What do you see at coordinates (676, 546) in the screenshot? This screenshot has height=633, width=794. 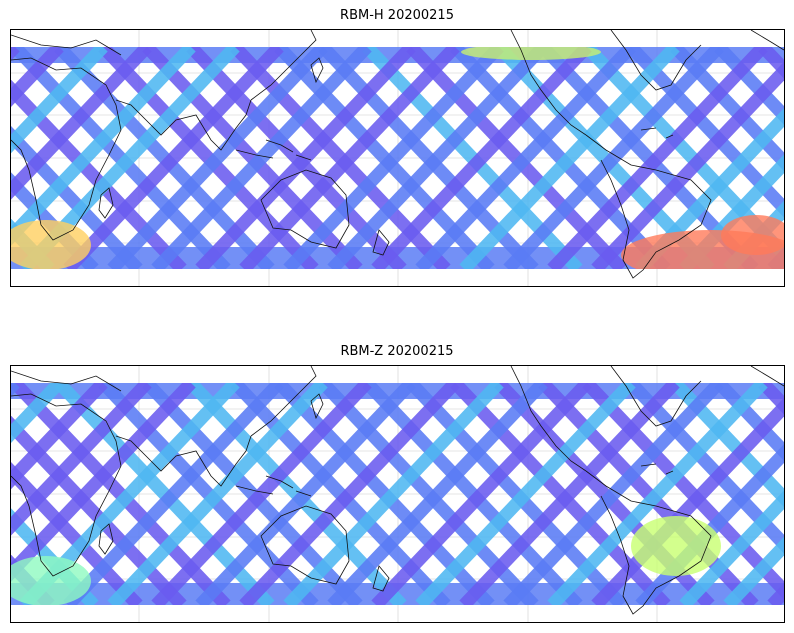 I see `hotspot-south-america-central` at bounding box center [676, 546].